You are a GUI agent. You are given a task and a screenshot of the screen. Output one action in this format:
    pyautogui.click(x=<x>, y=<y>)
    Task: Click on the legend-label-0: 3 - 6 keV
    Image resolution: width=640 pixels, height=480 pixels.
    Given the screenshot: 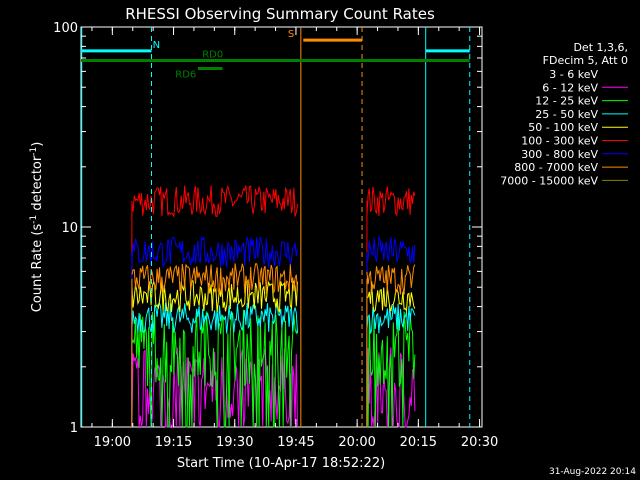 What is the action you would take?
    pyautogui.click(x=573, y=74)
    